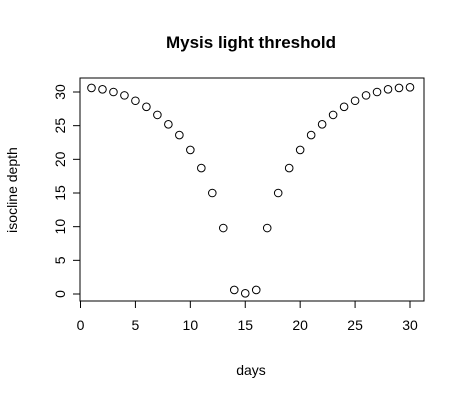 The width and height of the screenshot is (465, 400). Describe the element at coordinates (136, 325) in the screenshot. I see `x-tick-label: 5` at that location.